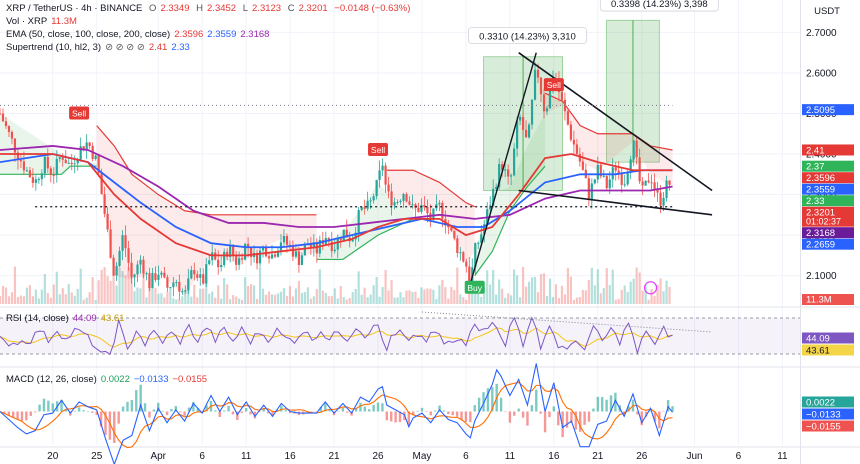  I want to click on rsi-axis-label: 43.61, so click(818, 351).